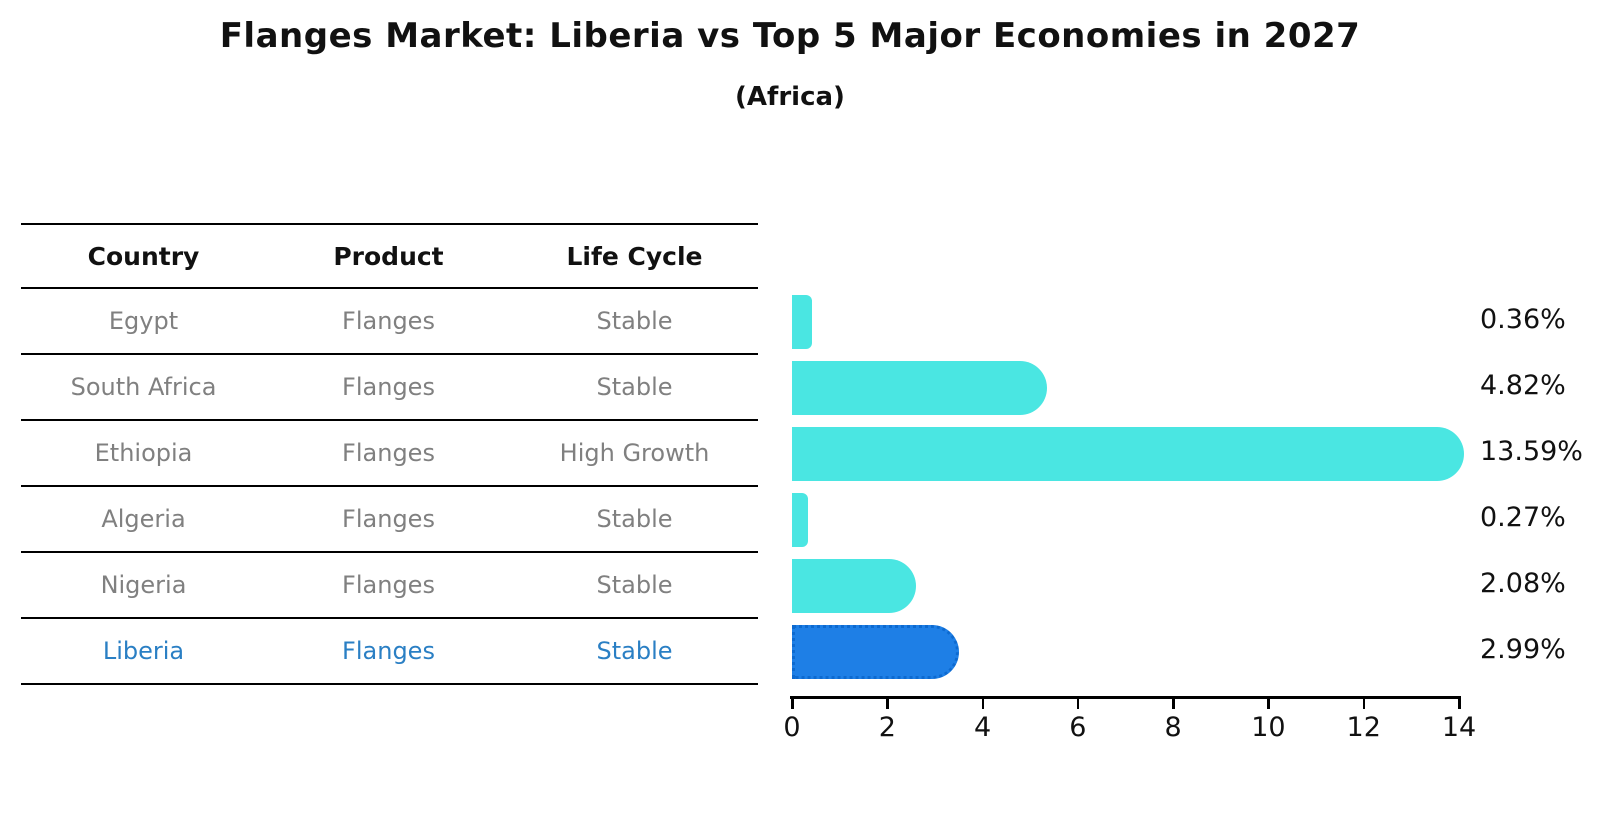 This screenshot has width=1604, height=823. Describe the element at coordinates (1078, 727) in the screenshot. I see `x-tick-label-6: 6` at that location.